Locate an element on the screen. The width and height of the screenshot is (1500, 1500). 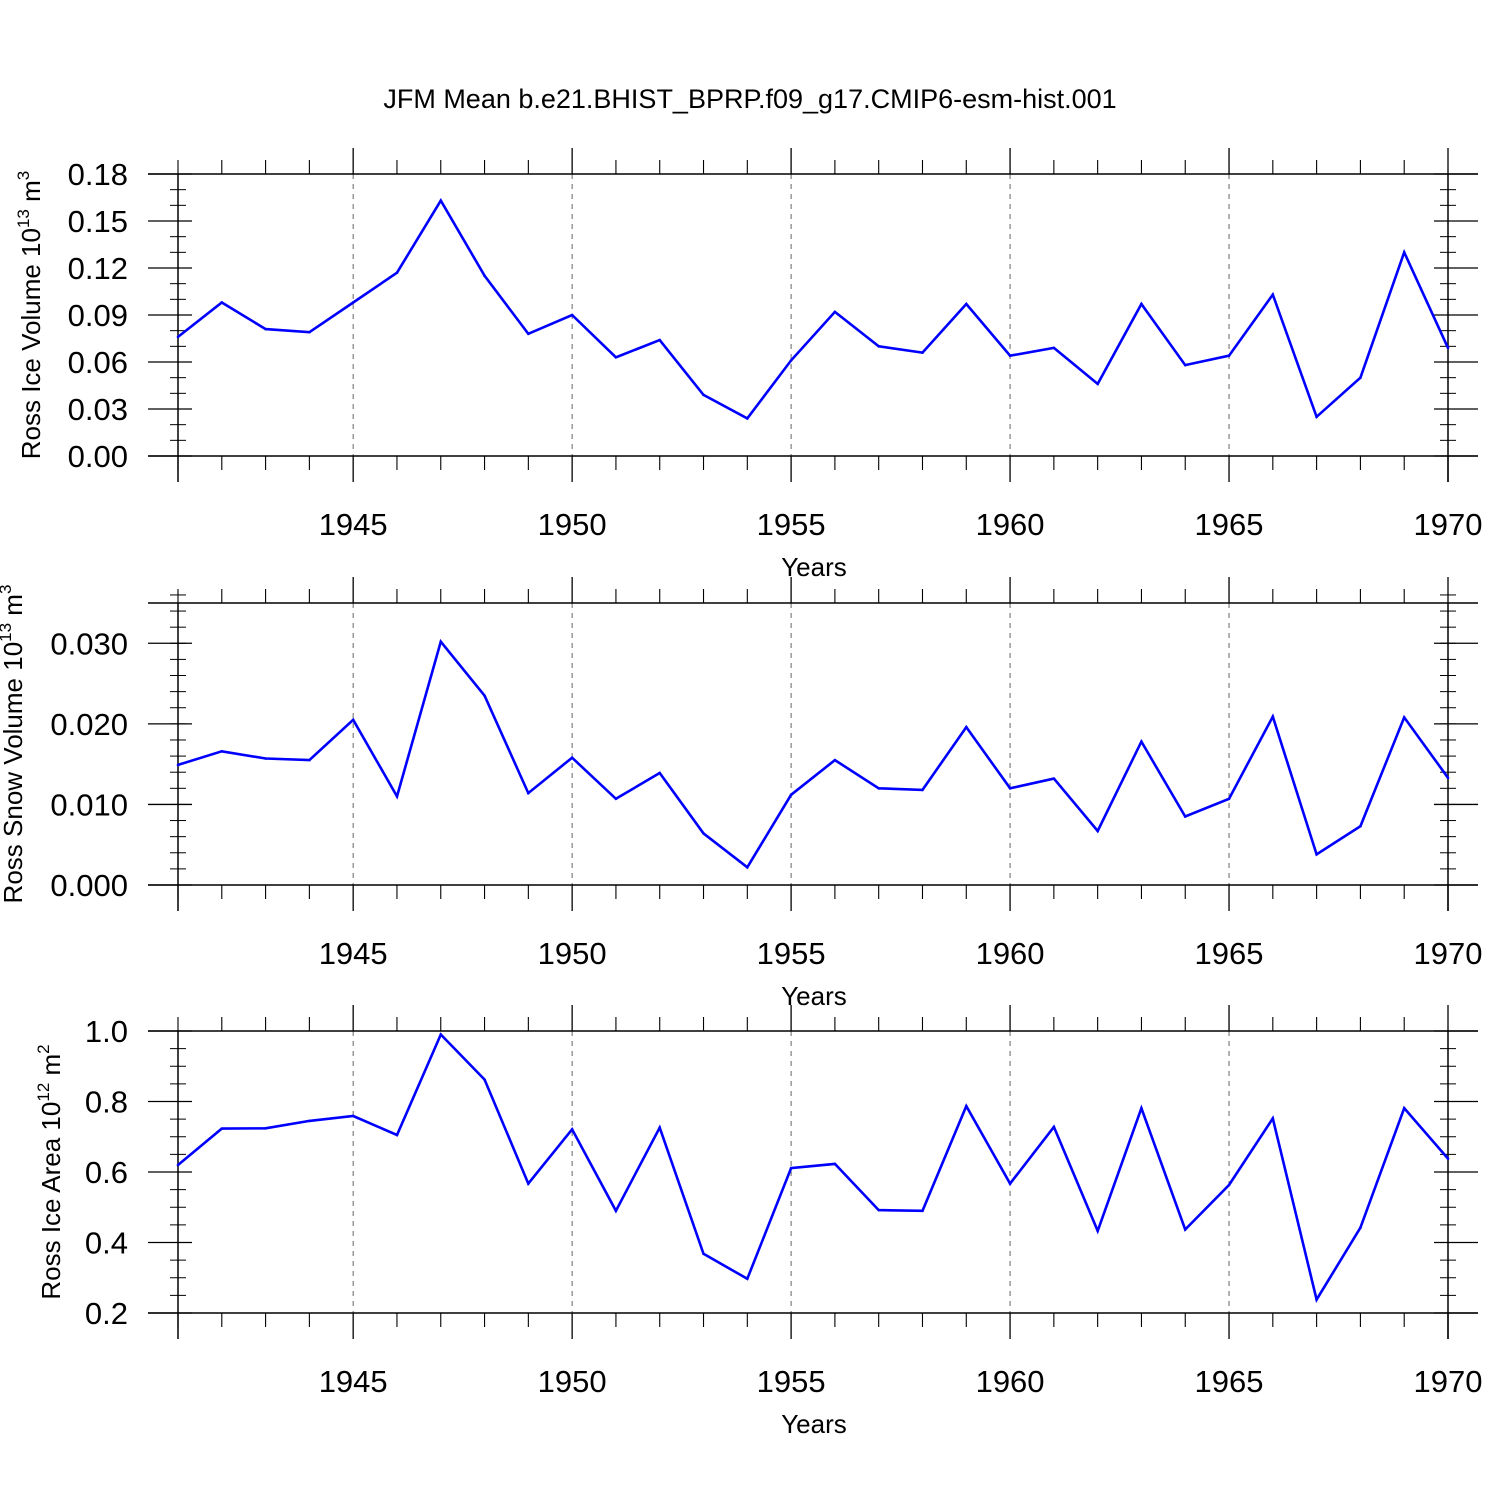
y-tick-label: 0.03 is located at coordinates (98, 409).